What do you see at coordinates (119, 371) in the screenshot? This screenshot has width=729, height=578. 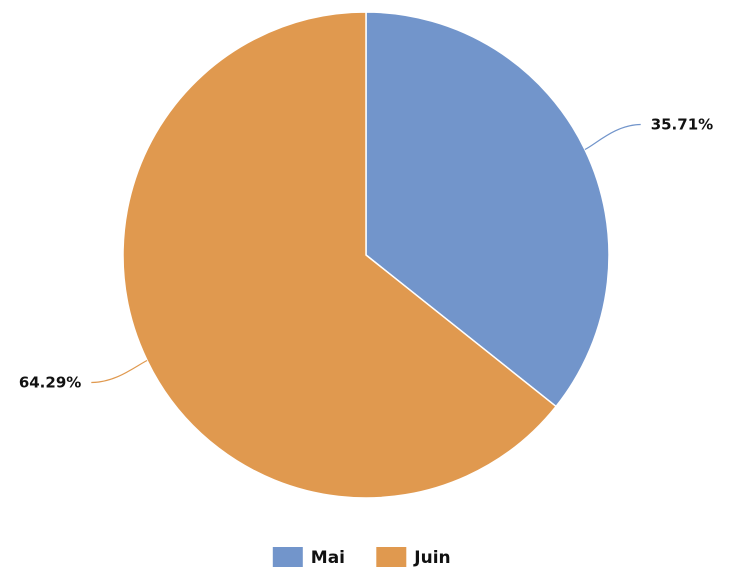 I see `leader-line-juin` at bounding box center [119, 371].